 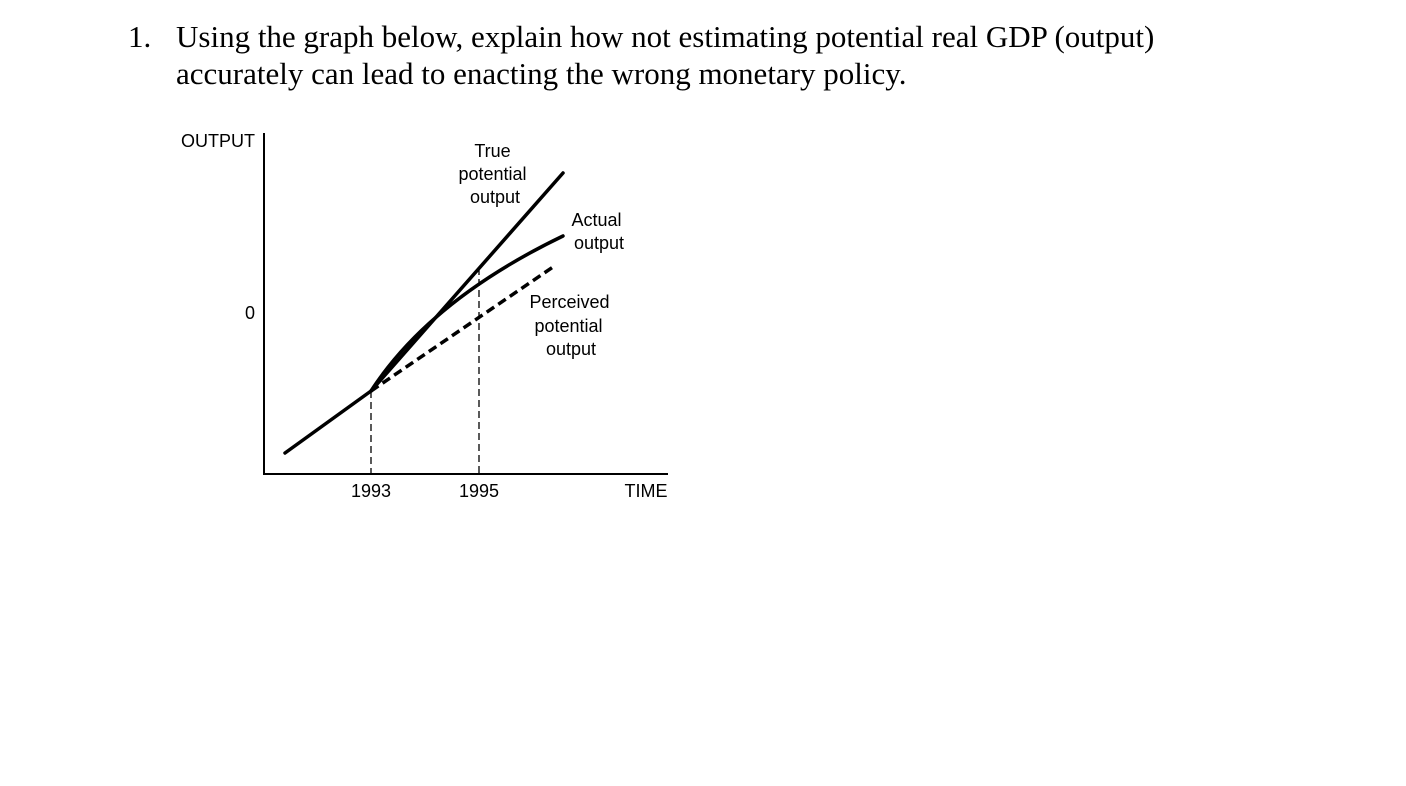 I want to click on label-perceived-potential-output: Perceived potential output, so click(x=571, y=325).